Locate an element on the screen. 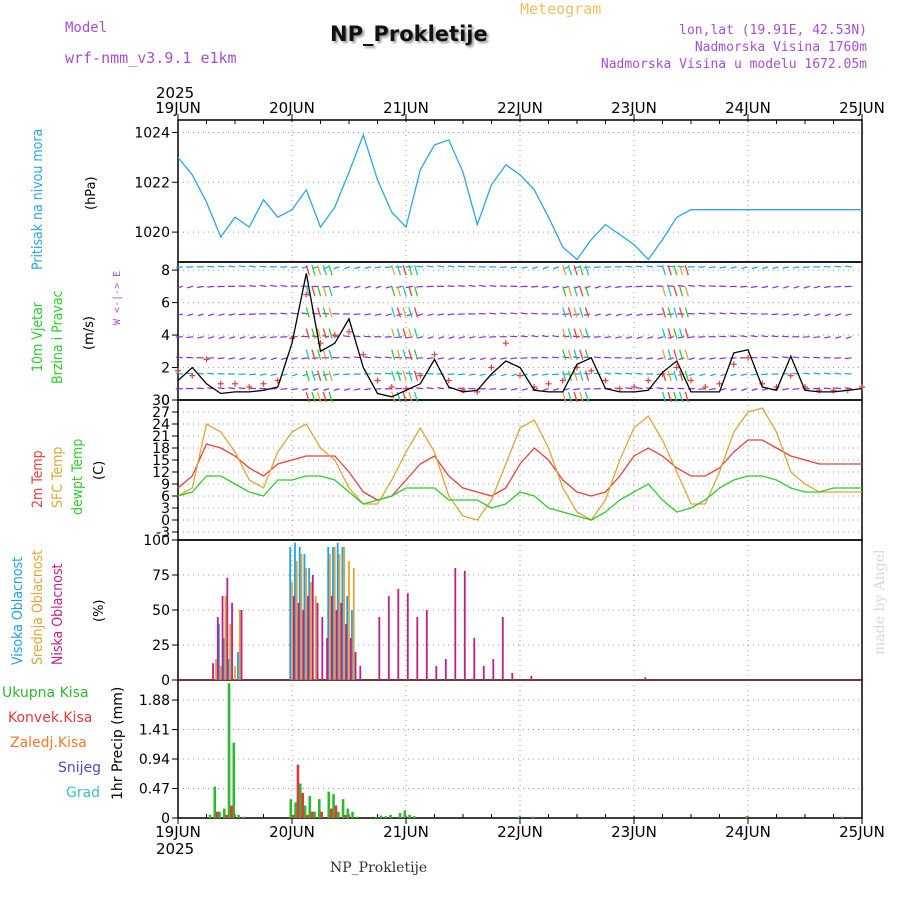 The height and width of the screenshot is (900, 900). top-date-label: 22JUN is located at coordinates (520, 108).